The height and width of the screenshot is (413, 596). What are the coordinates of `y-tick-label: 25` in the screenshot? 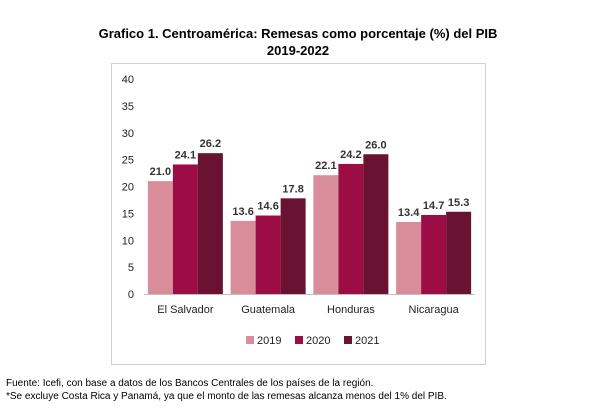 It's located at (128, 161).